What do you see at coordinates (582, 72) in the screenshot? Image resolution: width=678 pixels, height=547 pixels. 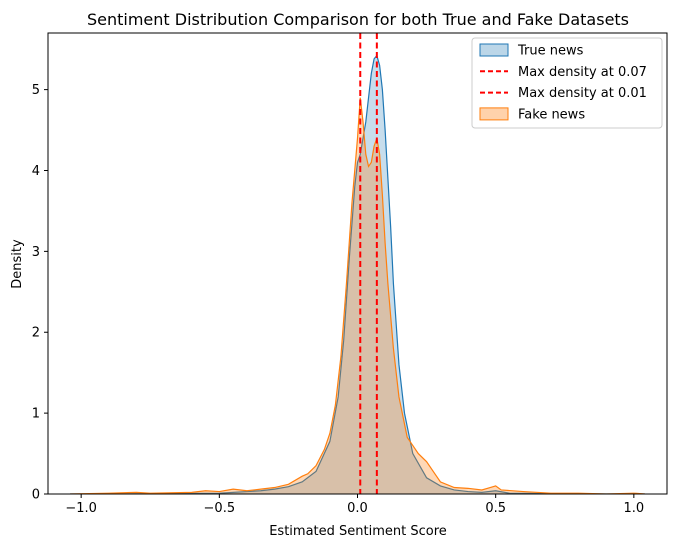 I see `legend-label: Max density at 0.07` at bounding box center [582, 72].